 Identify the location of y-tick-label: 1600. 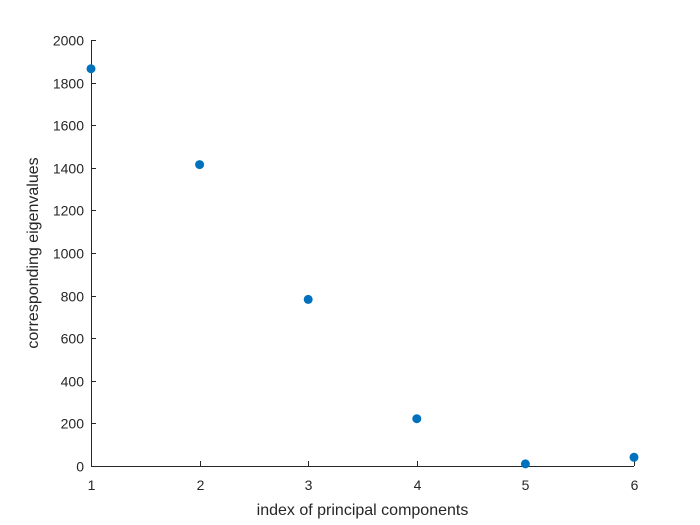
(68, 126).